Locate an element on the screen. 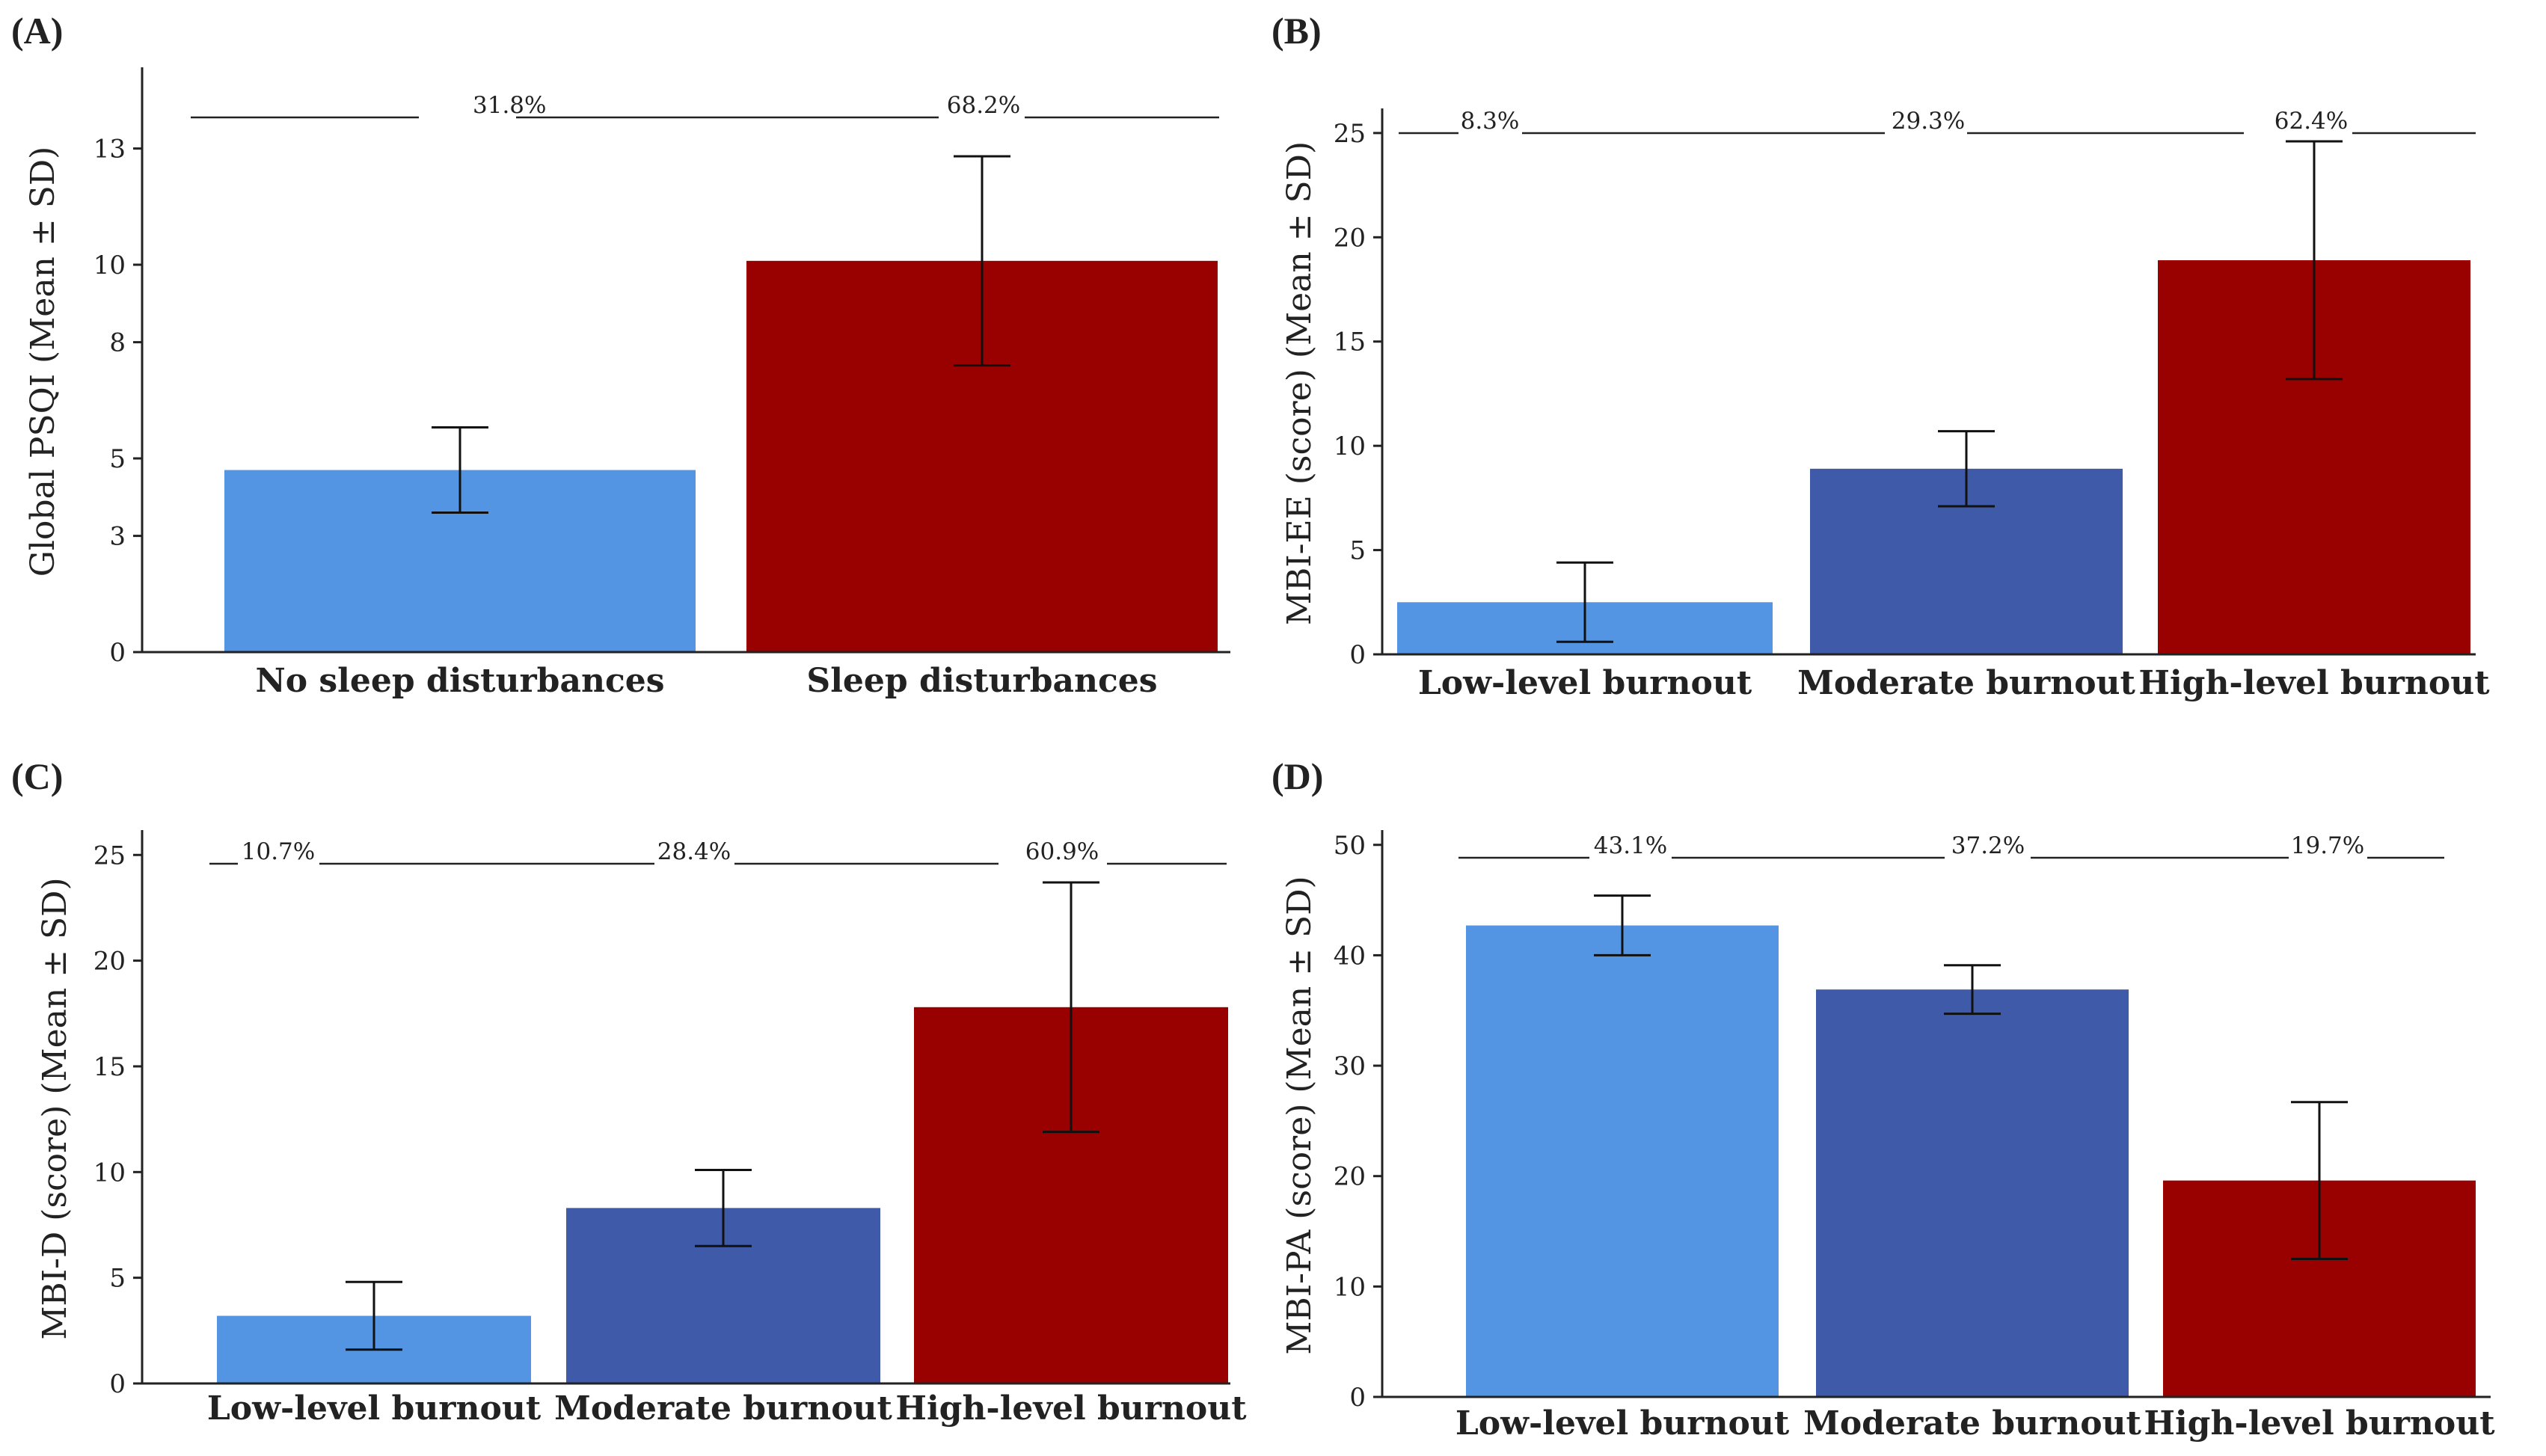 The image size is (2546, 1456). y-axis-label: MBI-PA (score) (Mean ± SD) is located at coordinates (1299, 1115).